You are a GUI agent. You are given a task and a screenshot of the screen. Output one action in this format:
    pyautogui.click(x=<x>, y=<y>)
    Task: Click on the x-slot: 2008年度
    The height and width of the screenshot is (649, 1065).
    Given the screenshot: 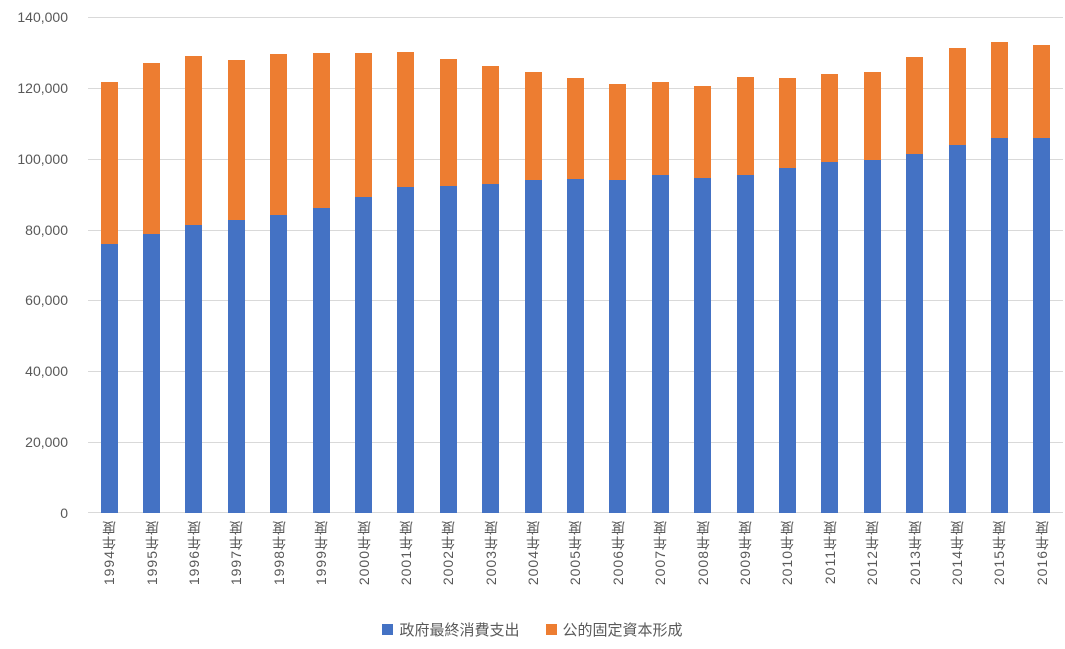 What is the action you would take?
    pyautogui.click(x=702, y=566)
    